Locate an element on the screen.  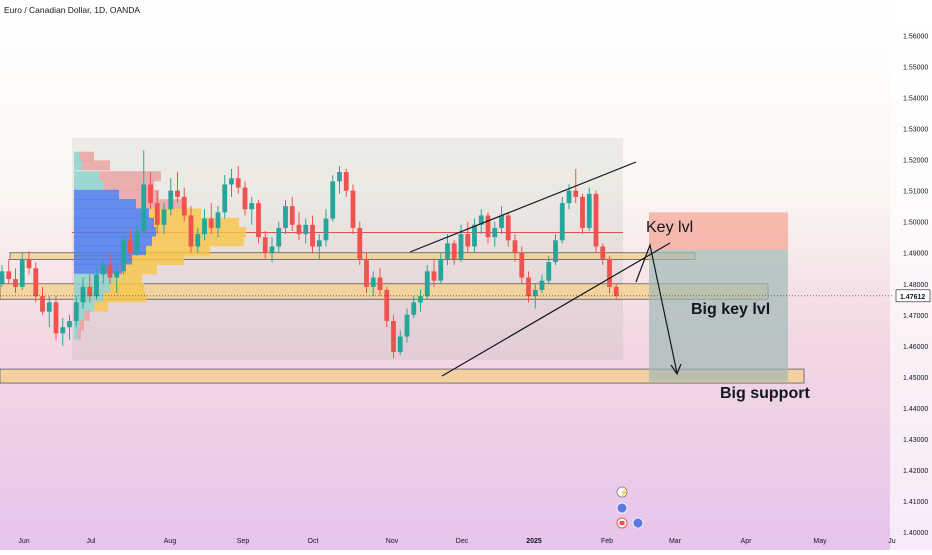
target-profit-zone is located at coordinates (718, 315).